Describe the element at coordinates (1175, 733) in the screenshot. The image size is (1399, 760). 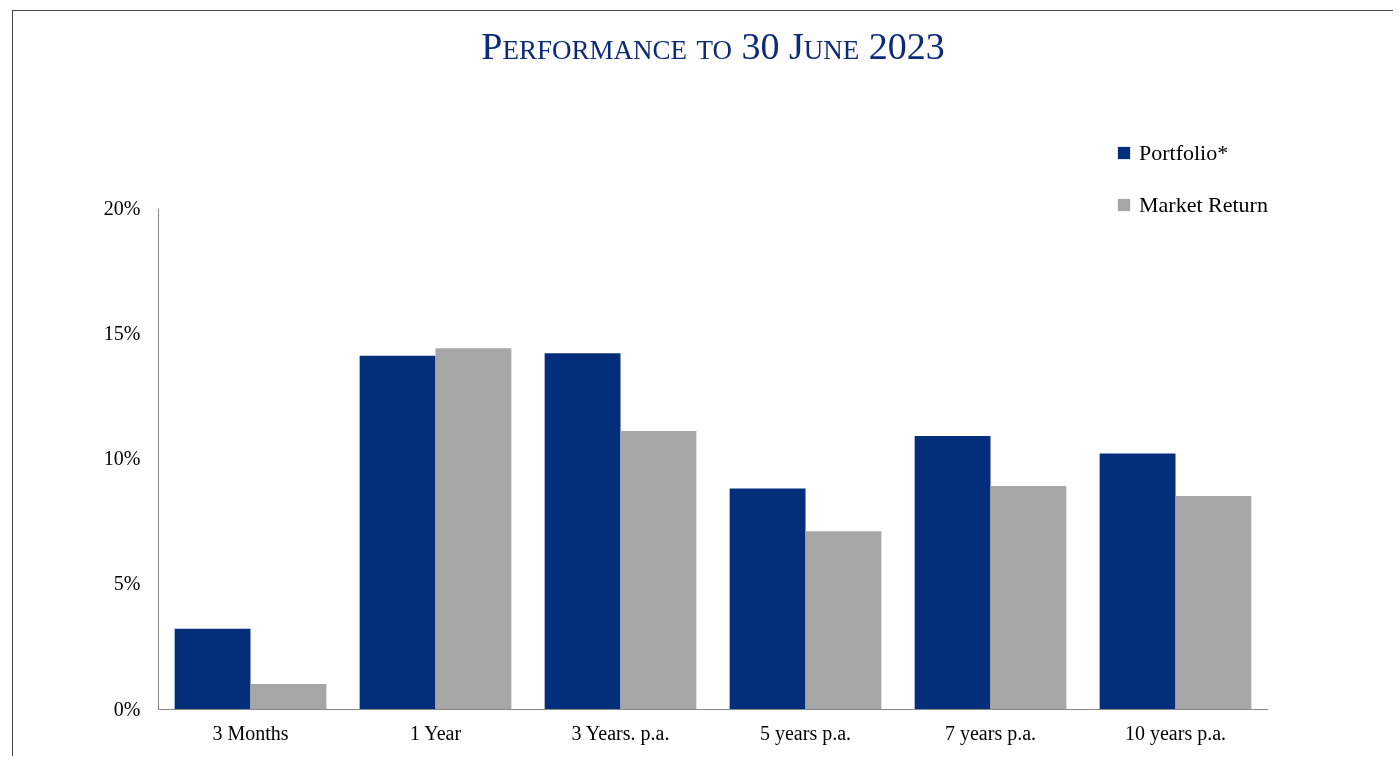
I see `x-tick-label: 10 years p.a.` at that location.